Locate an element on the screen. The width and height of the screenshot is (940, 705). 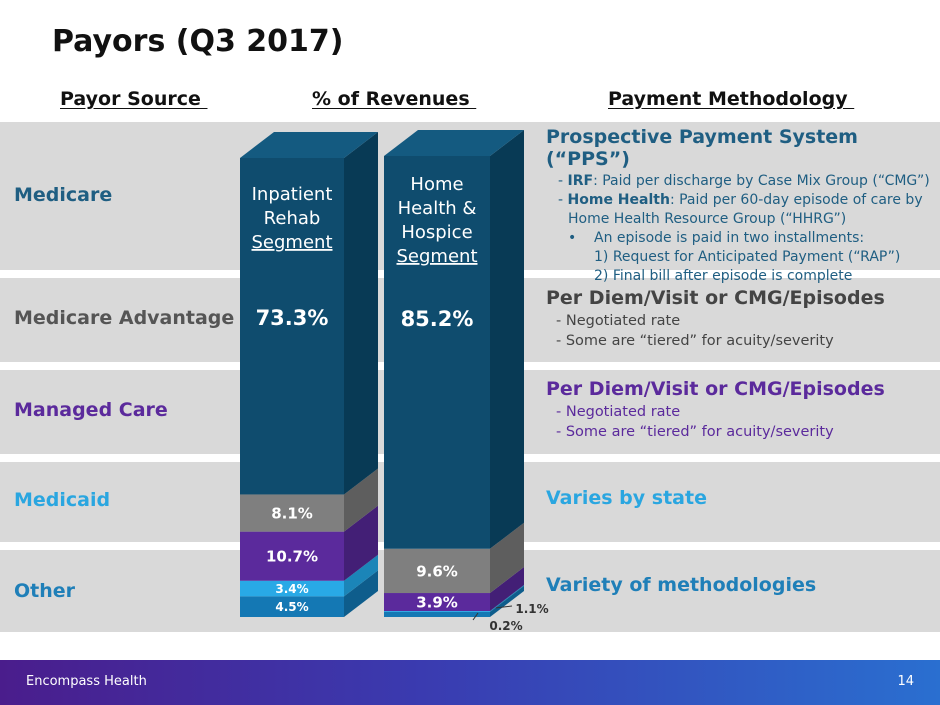
bar-value-label: 3.4% is located at coordinates (291, 589).